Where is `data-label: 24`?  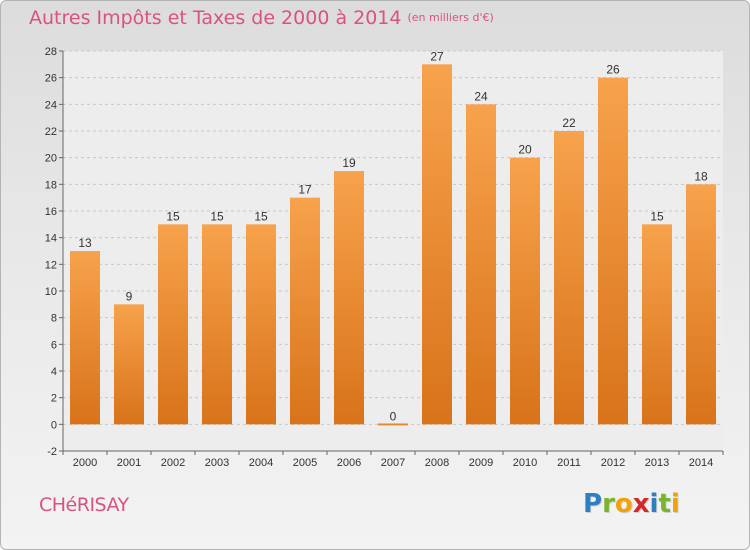
data-label: 24 is located at coordinates (481, 96).